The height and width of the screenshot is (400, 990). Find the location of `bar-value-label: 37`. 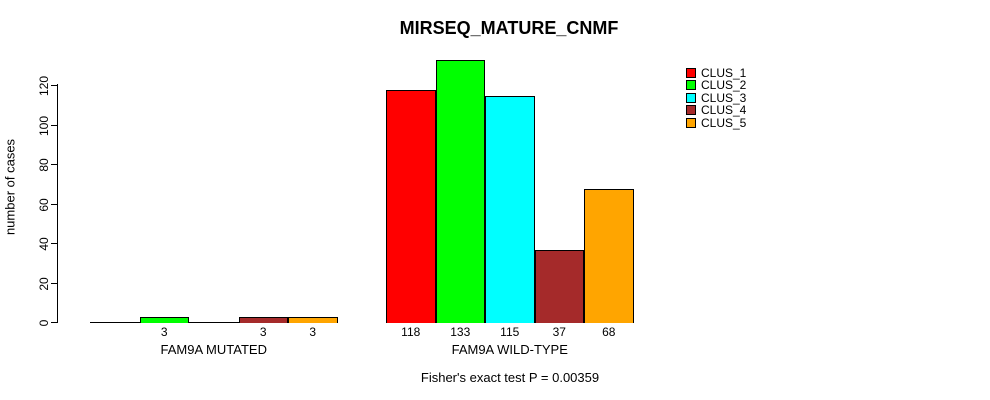

bar-value-label: 37 is located at coordinates (559, 332).